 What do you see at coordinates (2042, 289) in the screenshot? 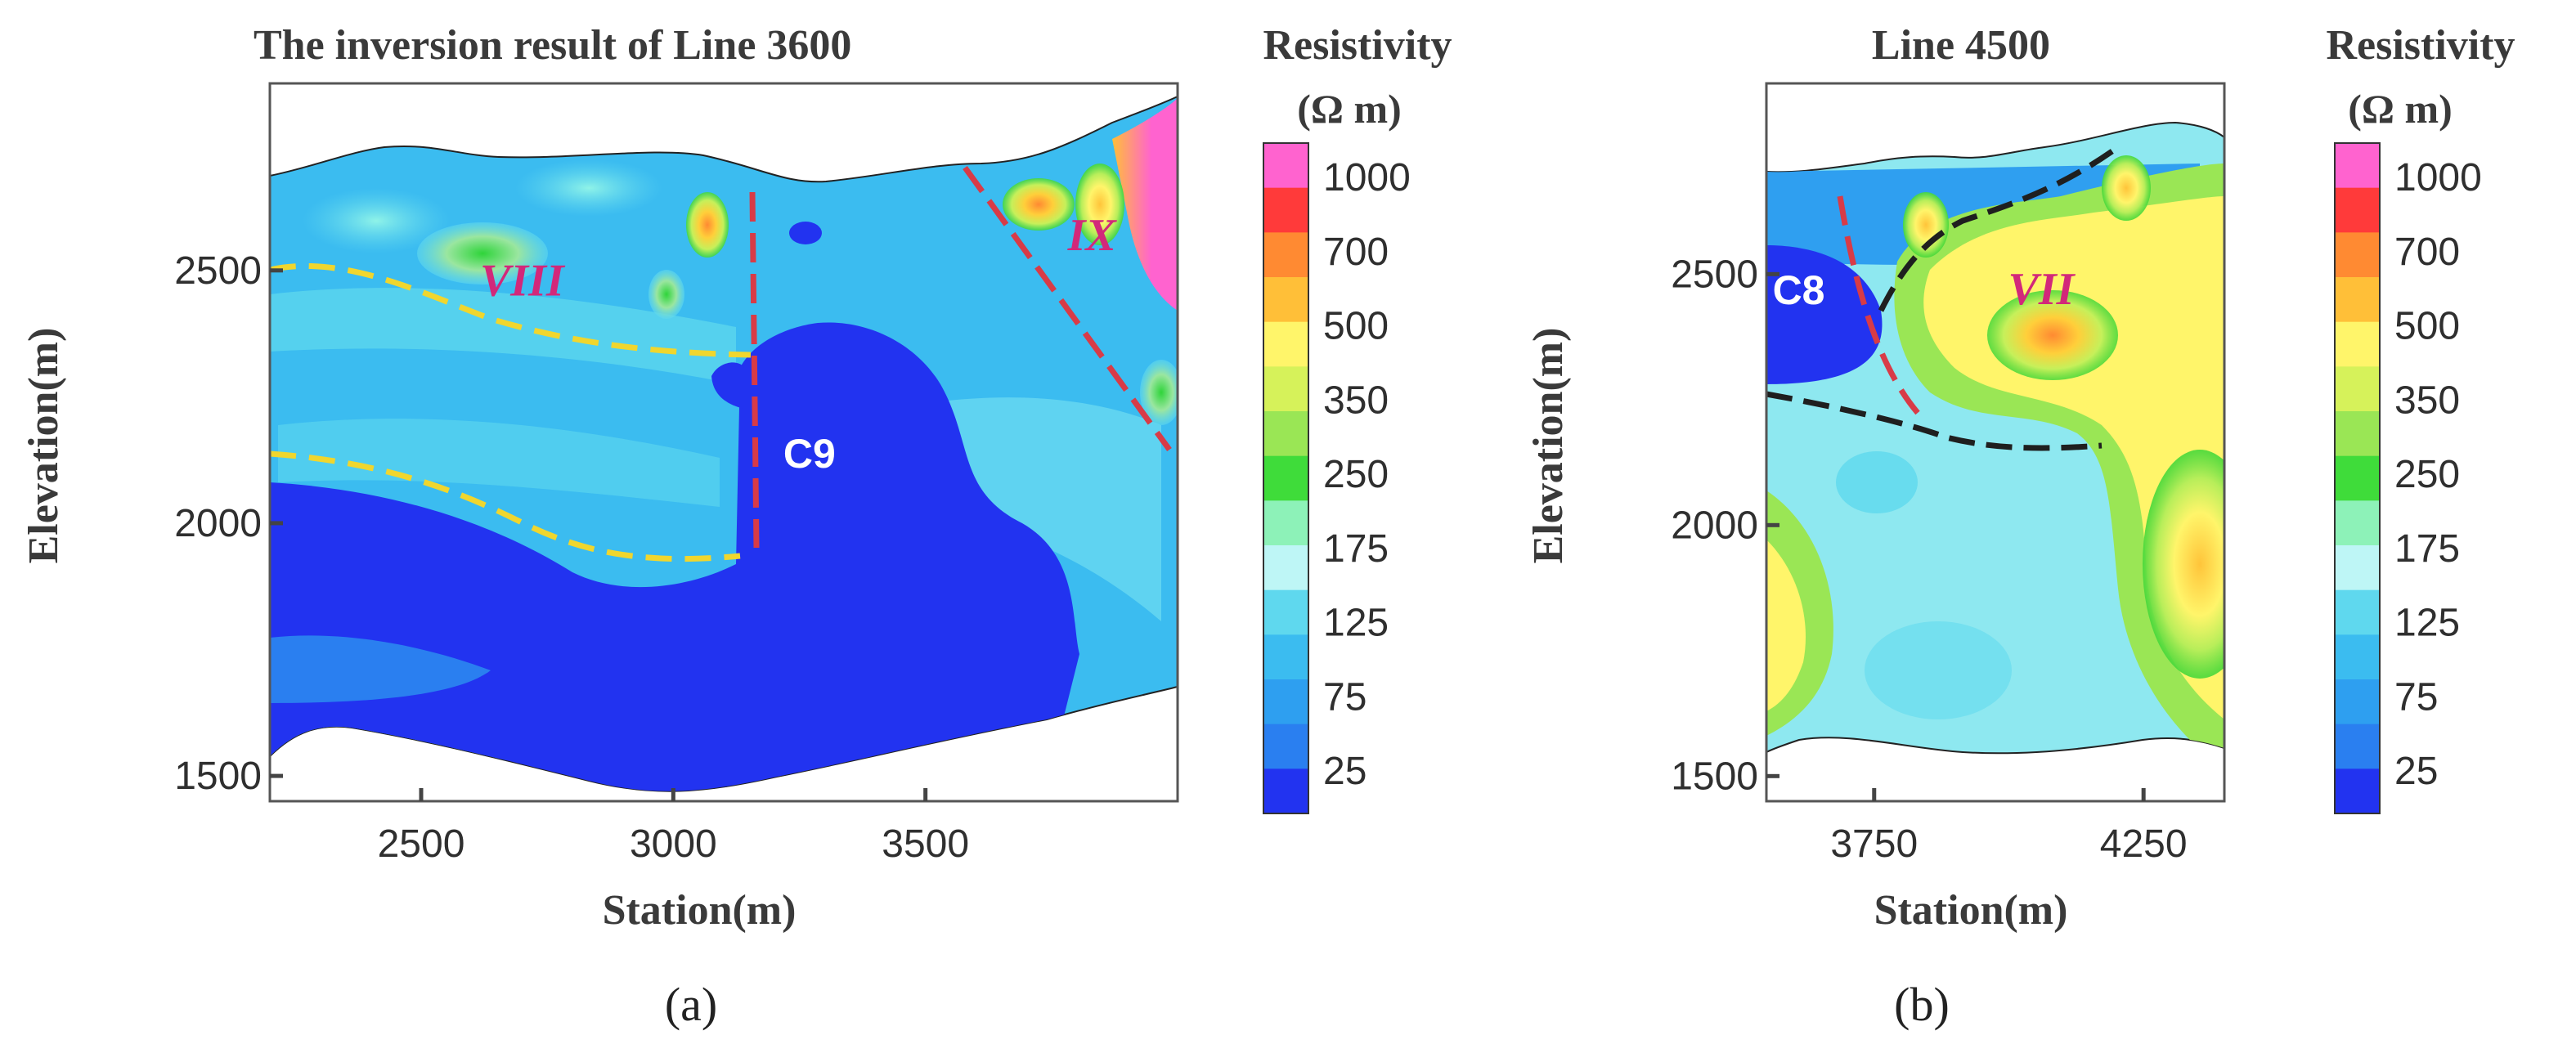
I see `annotation-vii: VII` at bounding box center [2042, 289].